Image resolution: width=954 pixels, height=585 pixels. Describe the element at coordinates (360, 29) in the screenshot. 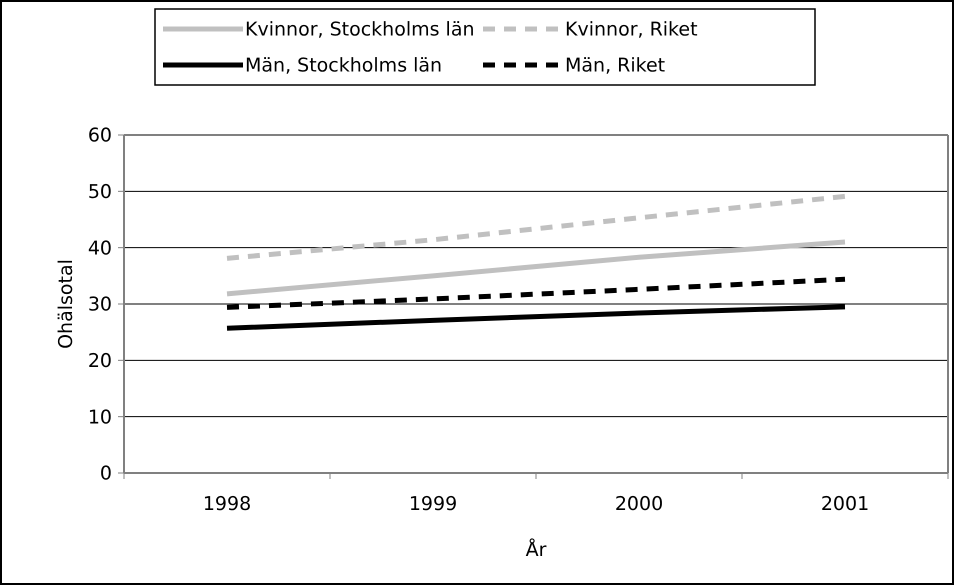

I see `legend-label: Kvinnor, Stockholms län` at that location.